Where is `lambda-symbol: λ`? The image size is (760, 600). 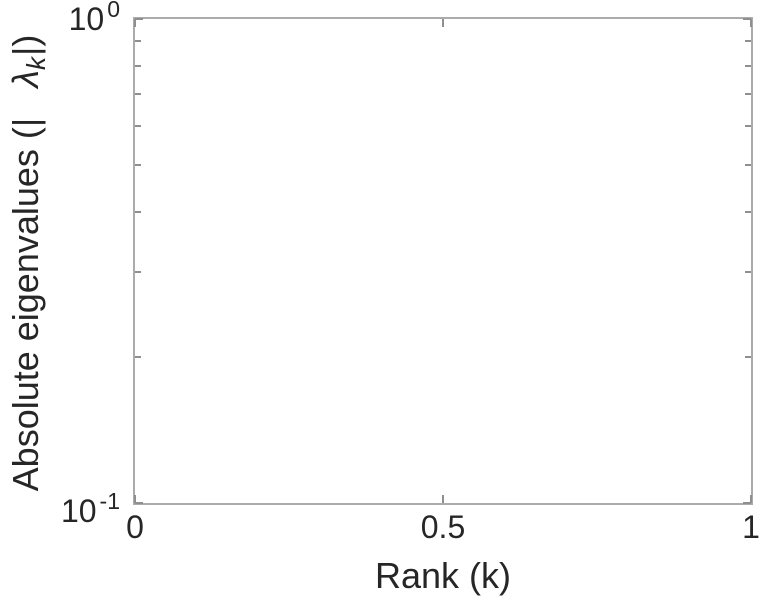
lambda-symbol: λ is located at coordinates (25, 79).